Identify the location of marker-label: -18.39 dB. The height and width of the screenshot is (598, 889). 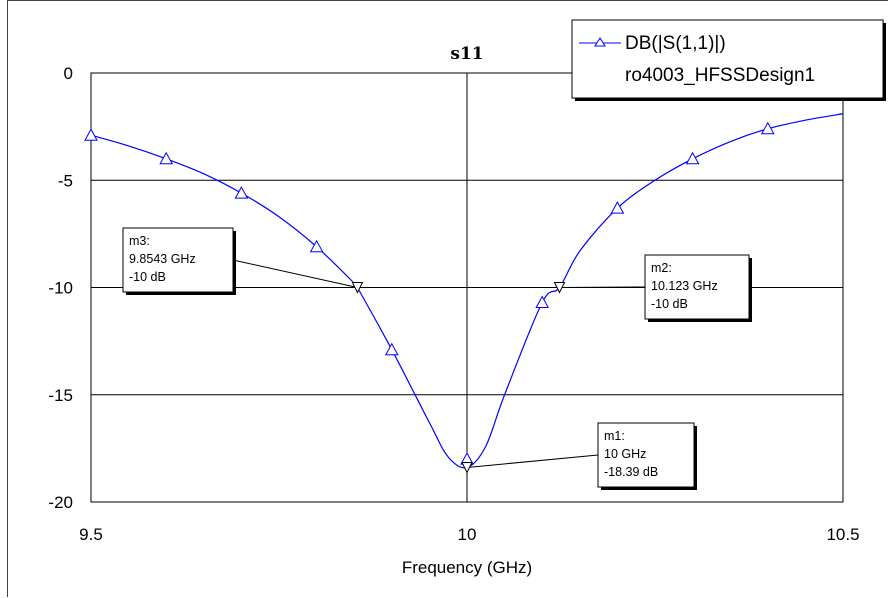
(631, 472).